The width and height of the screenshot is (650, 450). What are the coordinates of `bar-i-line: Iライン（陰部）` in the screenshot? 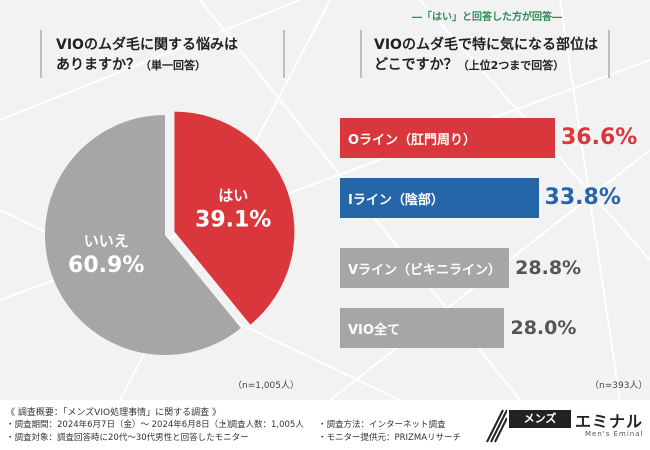 It's located at (439, 198).